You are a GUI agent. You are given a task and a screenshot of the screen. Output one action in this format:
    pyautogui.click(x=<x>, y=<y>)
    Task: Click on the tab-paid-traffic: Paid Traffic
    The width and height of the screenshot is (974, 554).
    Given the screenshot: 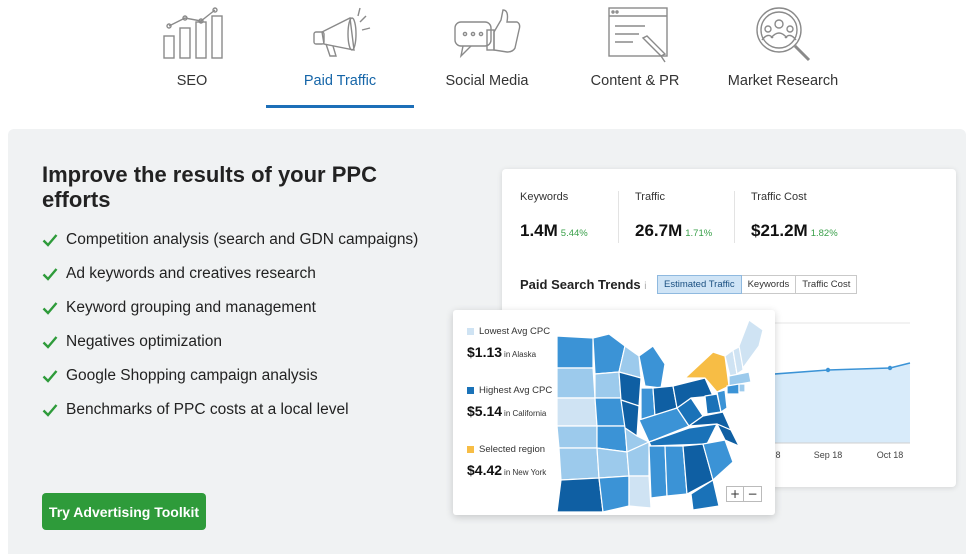 What is the action you would take?
    pyautogui.click(x=340, y=54)
    